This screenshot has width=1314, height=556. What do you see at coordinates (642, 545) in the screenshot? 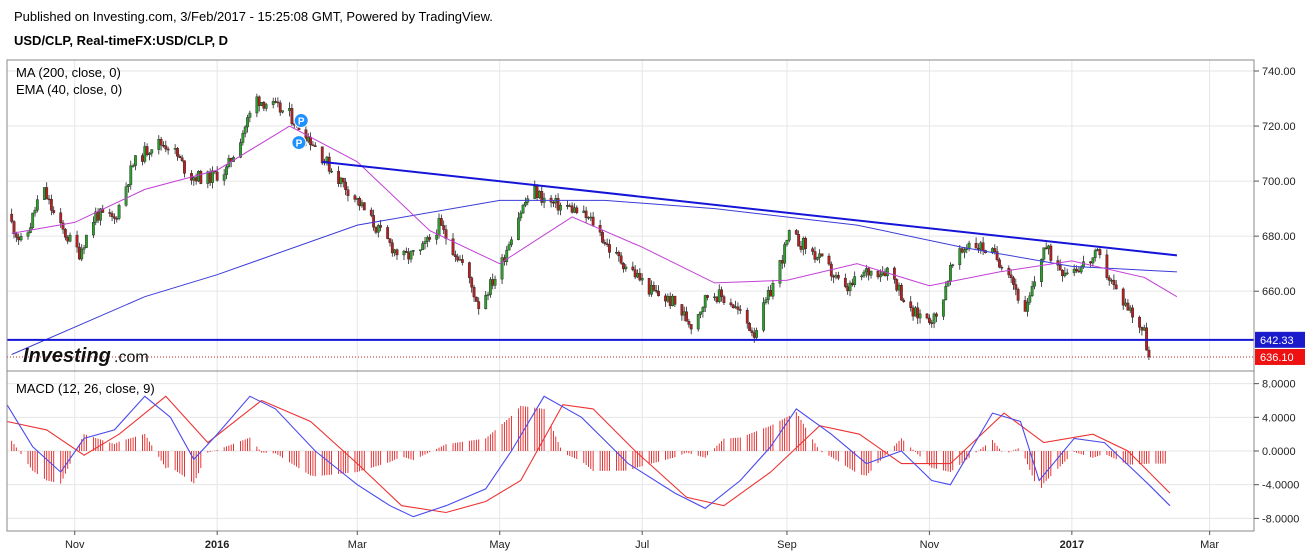
I see `time-tick-label: Jul` at bounding box center [642, 545].